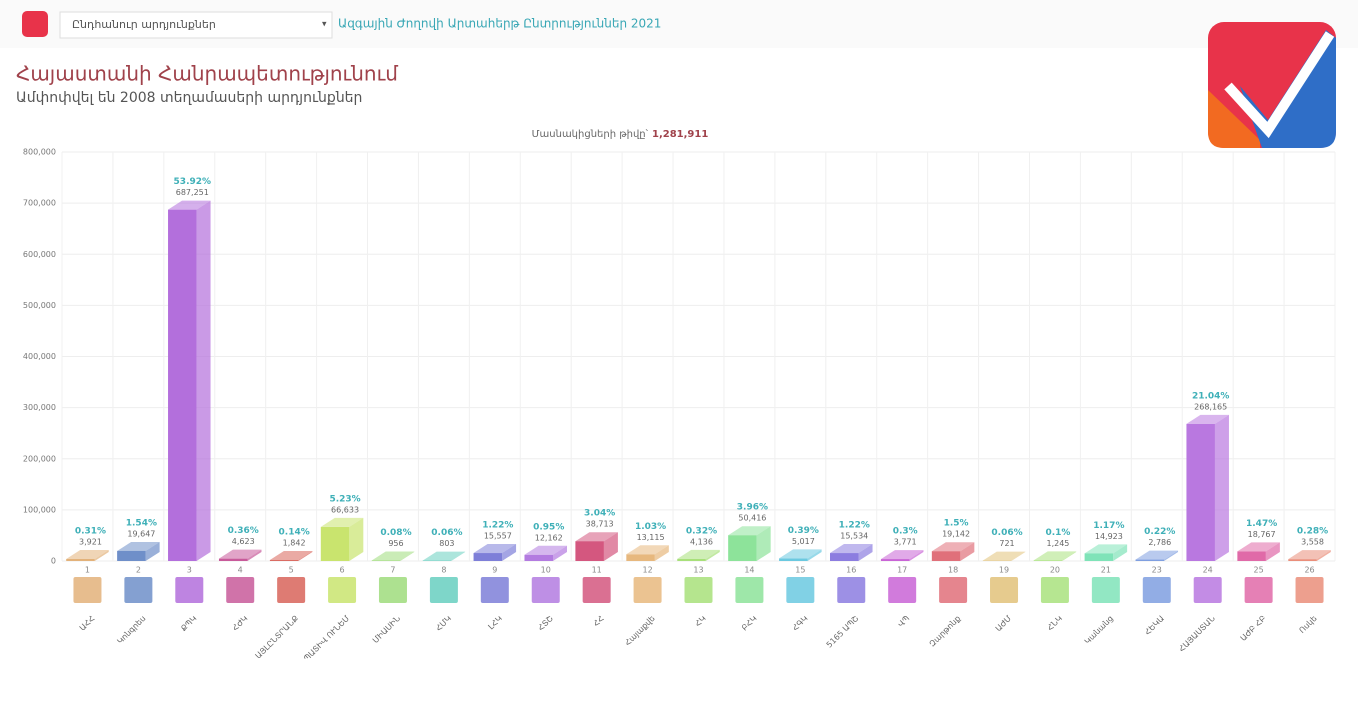  Describe the element at coordinates (144, 24) in the screenshot. I see `dropdown-text: Ընդհանուր արդյունքներ` at that location.